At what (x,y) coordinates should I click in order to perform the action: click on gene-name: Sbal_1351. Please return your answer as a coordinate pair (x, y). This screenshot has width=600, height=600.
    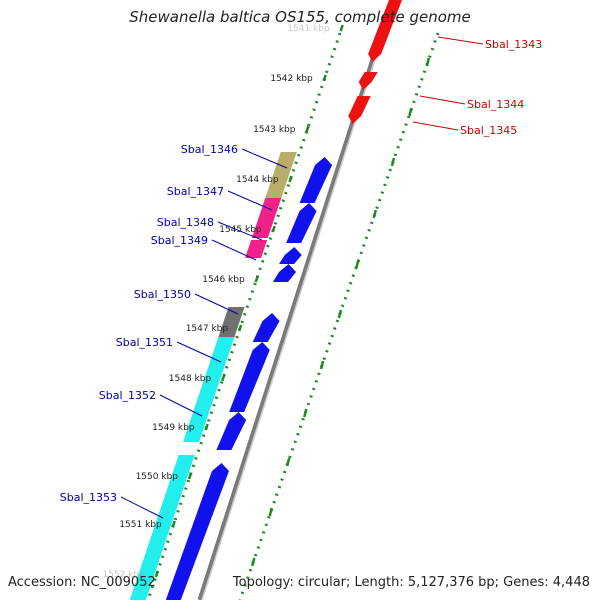
    Looking at the image, I should click on (144, 342).